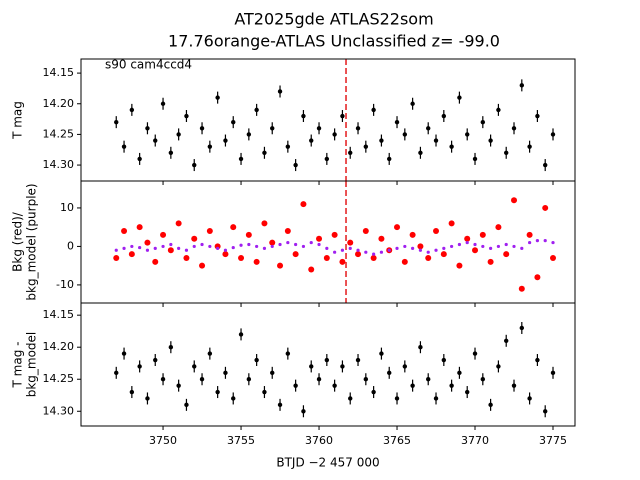 Image resolution: width=640 pixels, height=480 pixels. I want to click on plot-area, so click(335, 369).